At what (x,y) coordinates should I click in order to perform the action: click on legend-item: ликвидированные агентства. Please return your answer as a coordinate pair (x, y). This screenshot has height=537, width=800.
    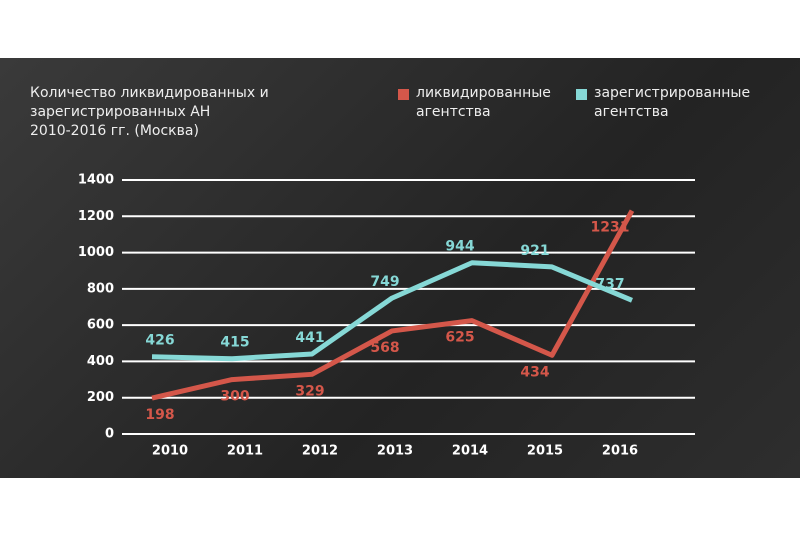
    Looking at the image, I should click on (487, 103).